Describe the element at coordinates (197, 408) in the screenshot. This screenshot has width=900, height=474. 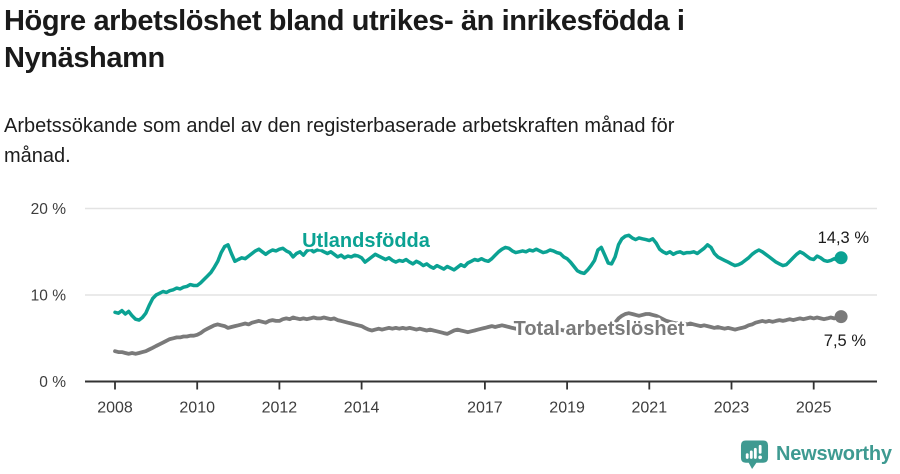
I see `x-tick-label-2010: 2010` at that location.